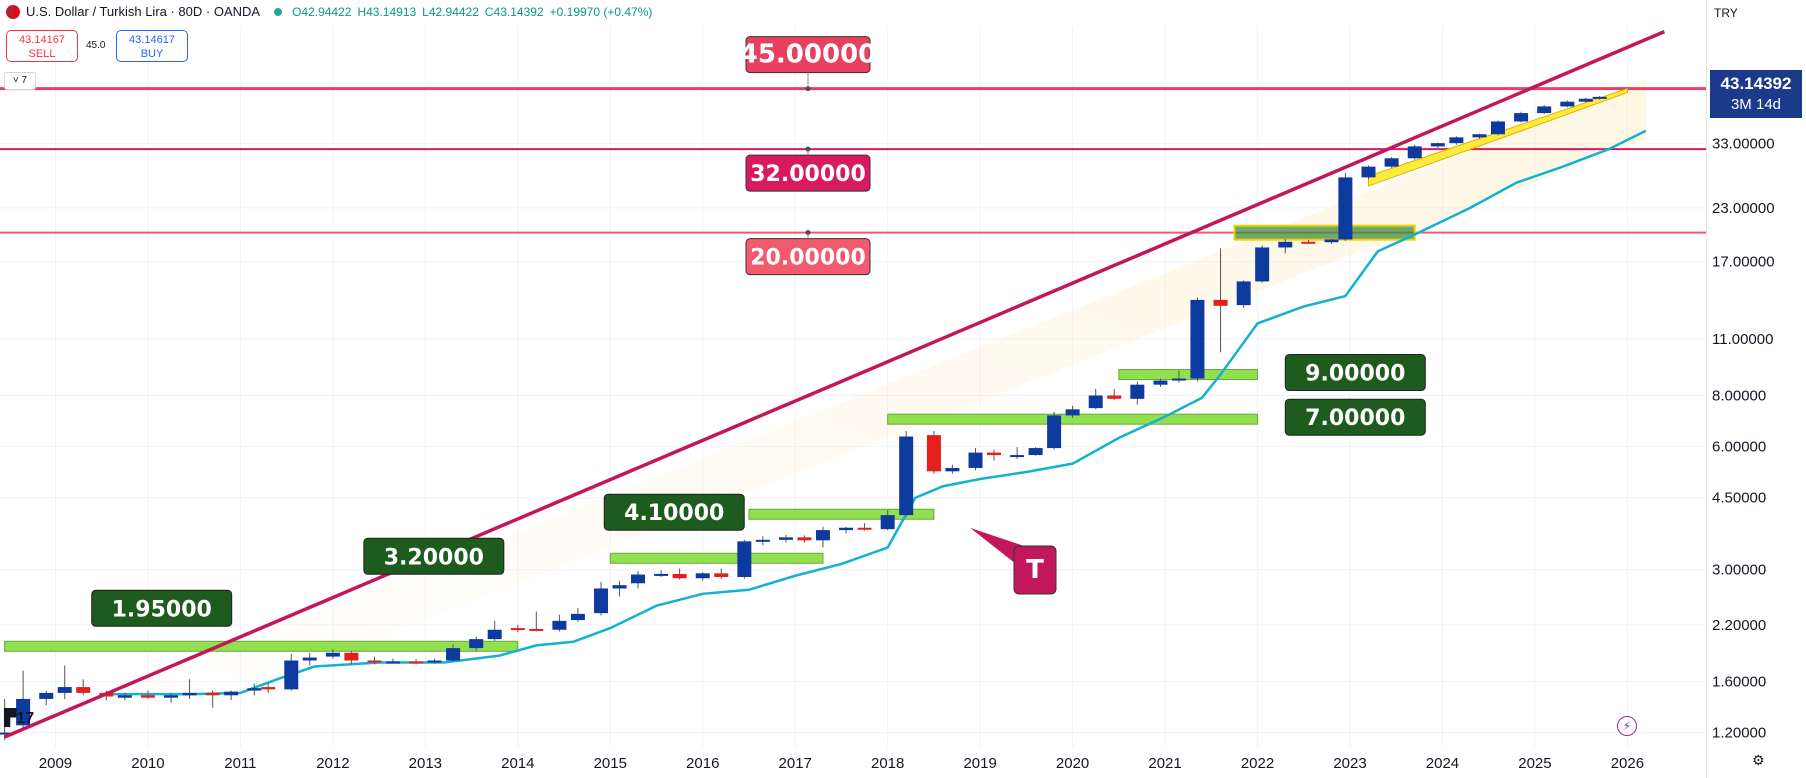 Image resolution: width=1806 pixels, height=778 pixels. I want to click on trend-label-text: T, so click(1035, 570).